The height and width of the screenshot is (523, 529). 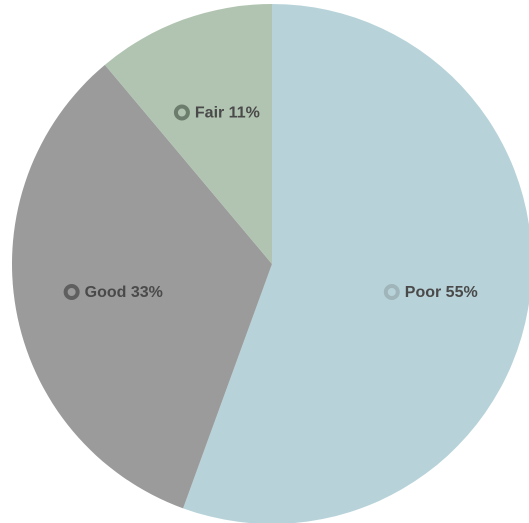 I want to click on slice-label-fair: Fair 11%, so click(x=216, y=113).